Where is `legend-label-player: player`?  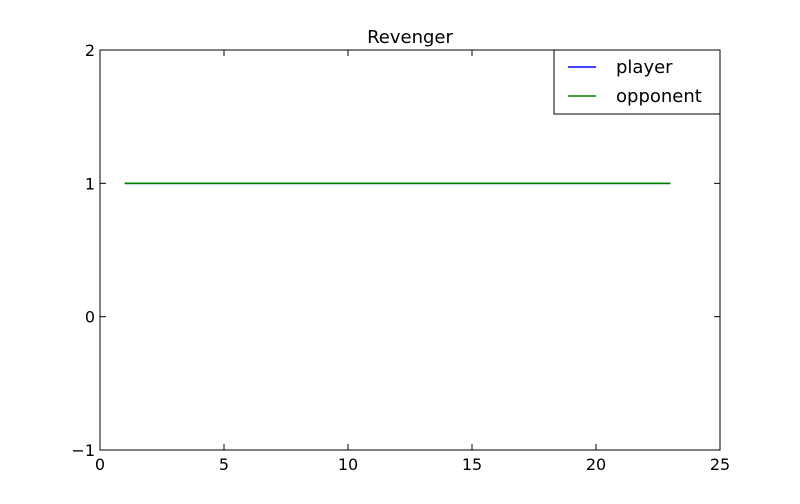
legend-label-player: player is located at coordinates (644, 67).